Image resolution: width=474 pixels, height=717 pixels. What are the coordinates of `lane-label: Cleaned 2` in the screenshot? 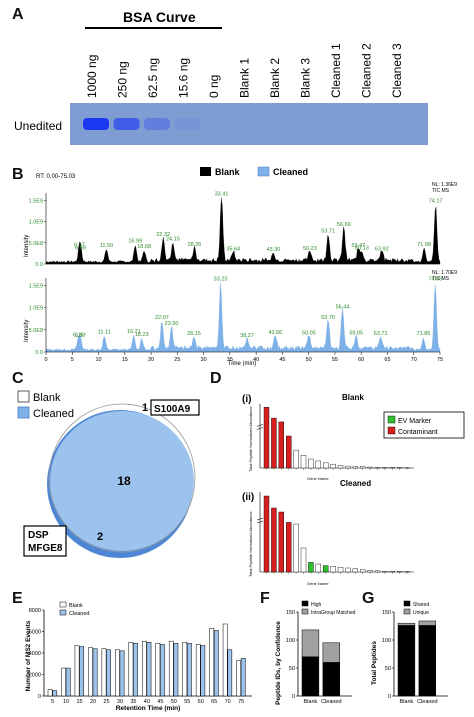 It's located at (367, 70).